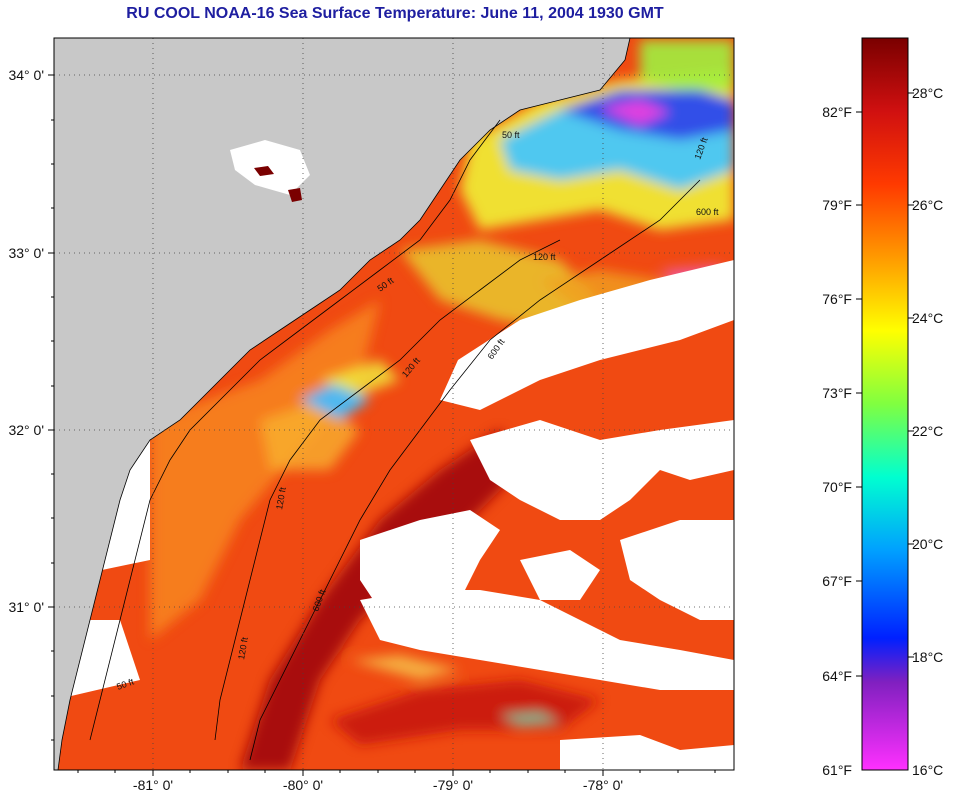 The height and width of the screenshot is (793, 960). I want to click on colorbar-f-76: 76°F, so click(837, 299).